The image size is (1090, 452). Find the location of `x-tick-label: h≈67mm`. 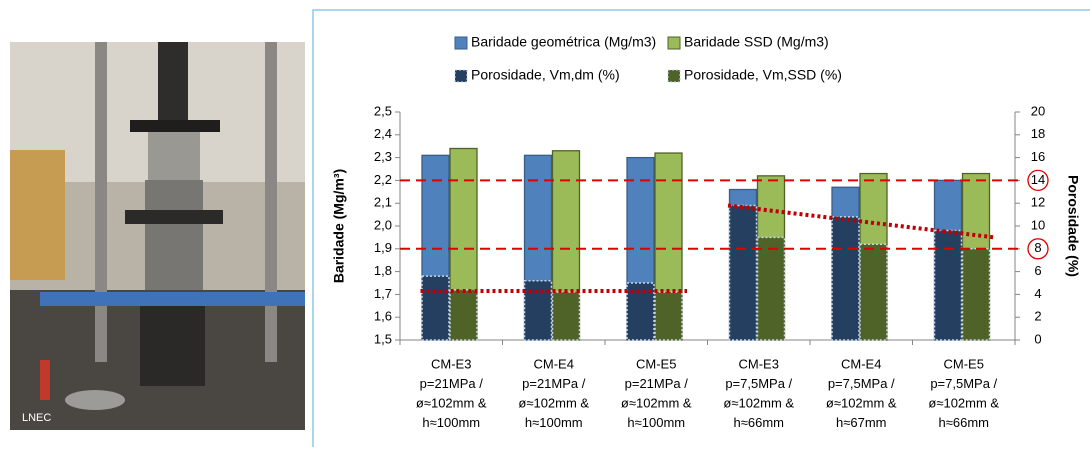

x-tick-label: h≈67mm is located at coordinates (861, 422).